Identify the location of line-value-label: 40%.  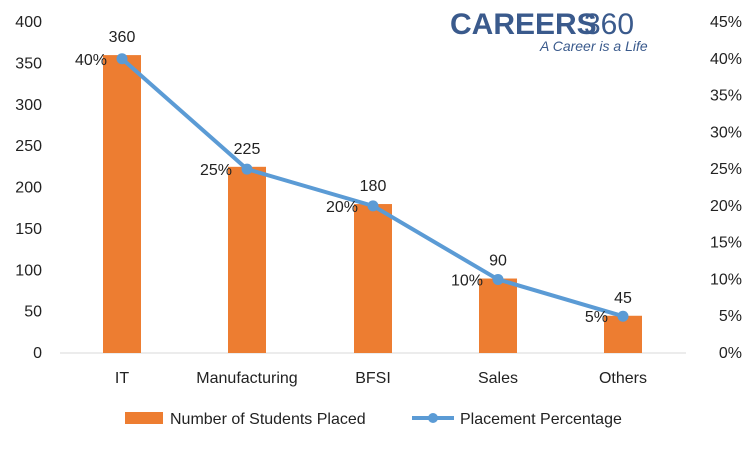
(91, 60).